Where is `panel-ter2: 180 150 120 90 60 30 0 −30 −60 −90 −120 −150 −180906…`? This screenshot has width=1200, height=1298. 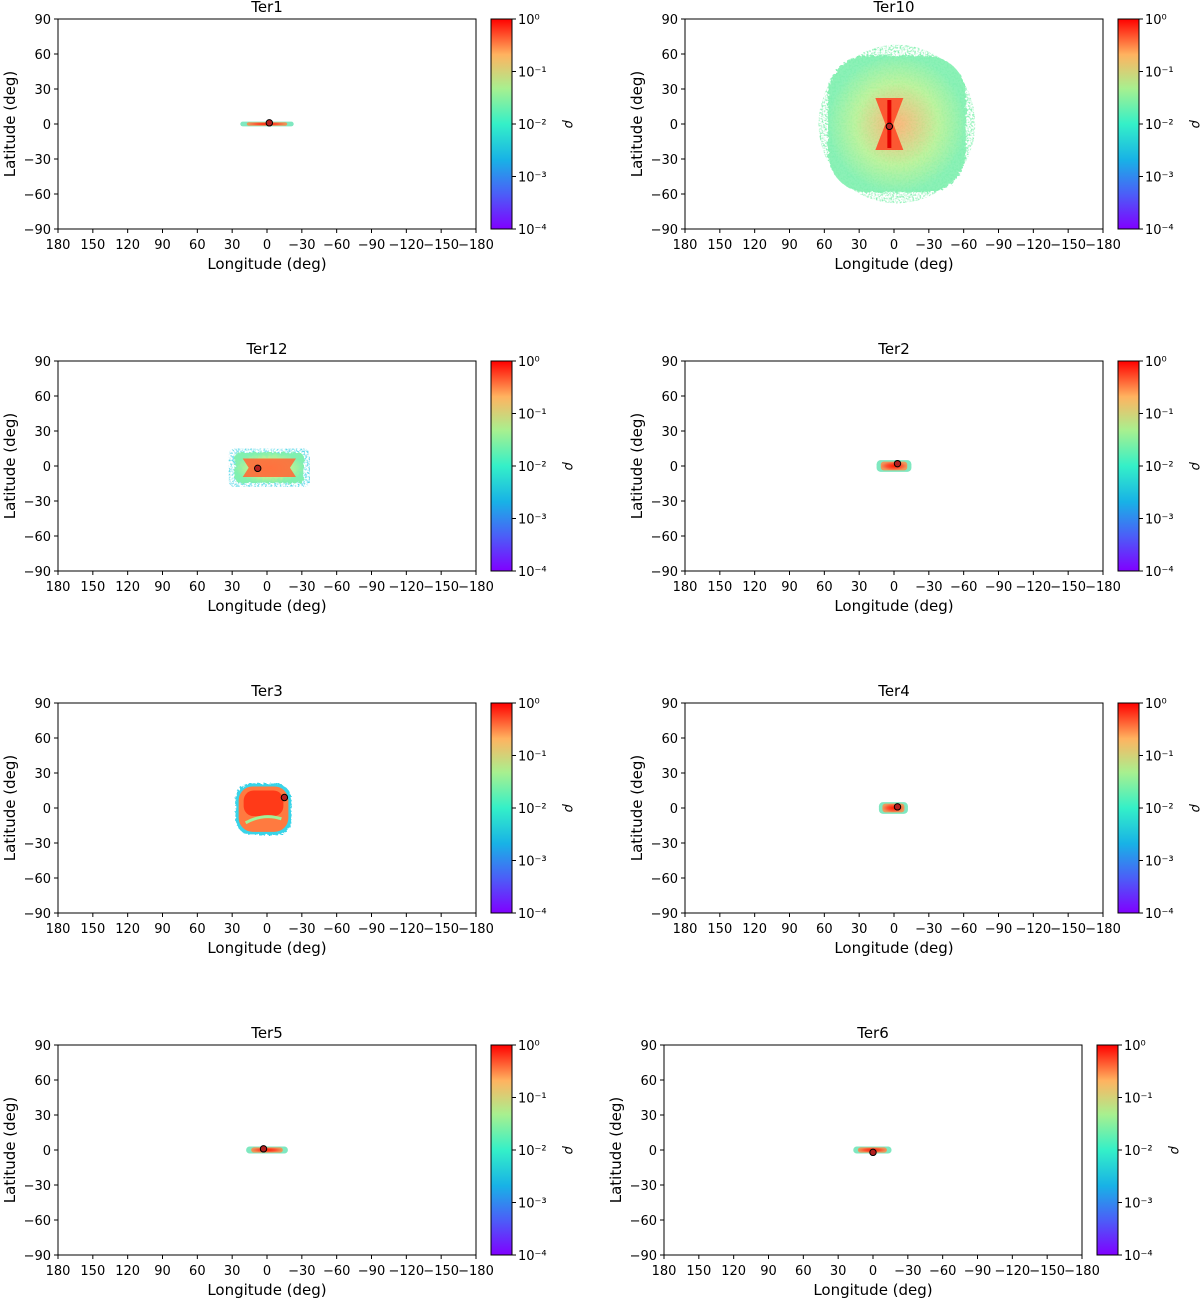 panel-ter2: 180 150 120 90 60 30 0 −30 −60 −90 −120 −150 −180906… is located at coordinates (914, 477).